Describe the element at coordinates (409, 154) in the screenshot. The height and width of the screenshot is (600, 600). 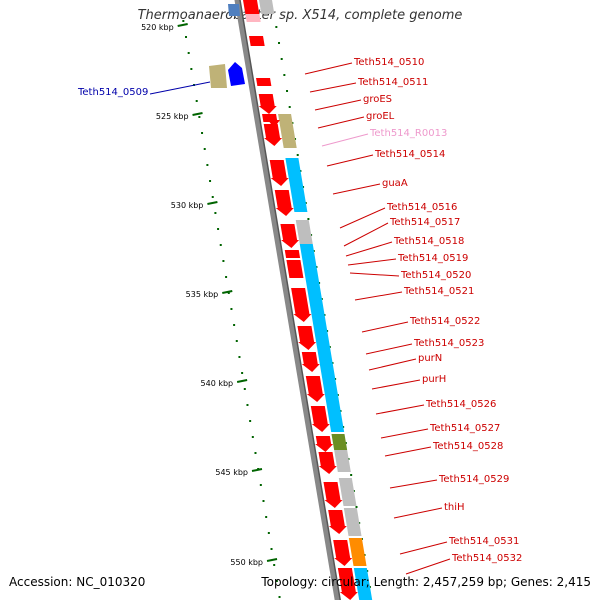
I see `gene-label: Teth514_0514` at that location.